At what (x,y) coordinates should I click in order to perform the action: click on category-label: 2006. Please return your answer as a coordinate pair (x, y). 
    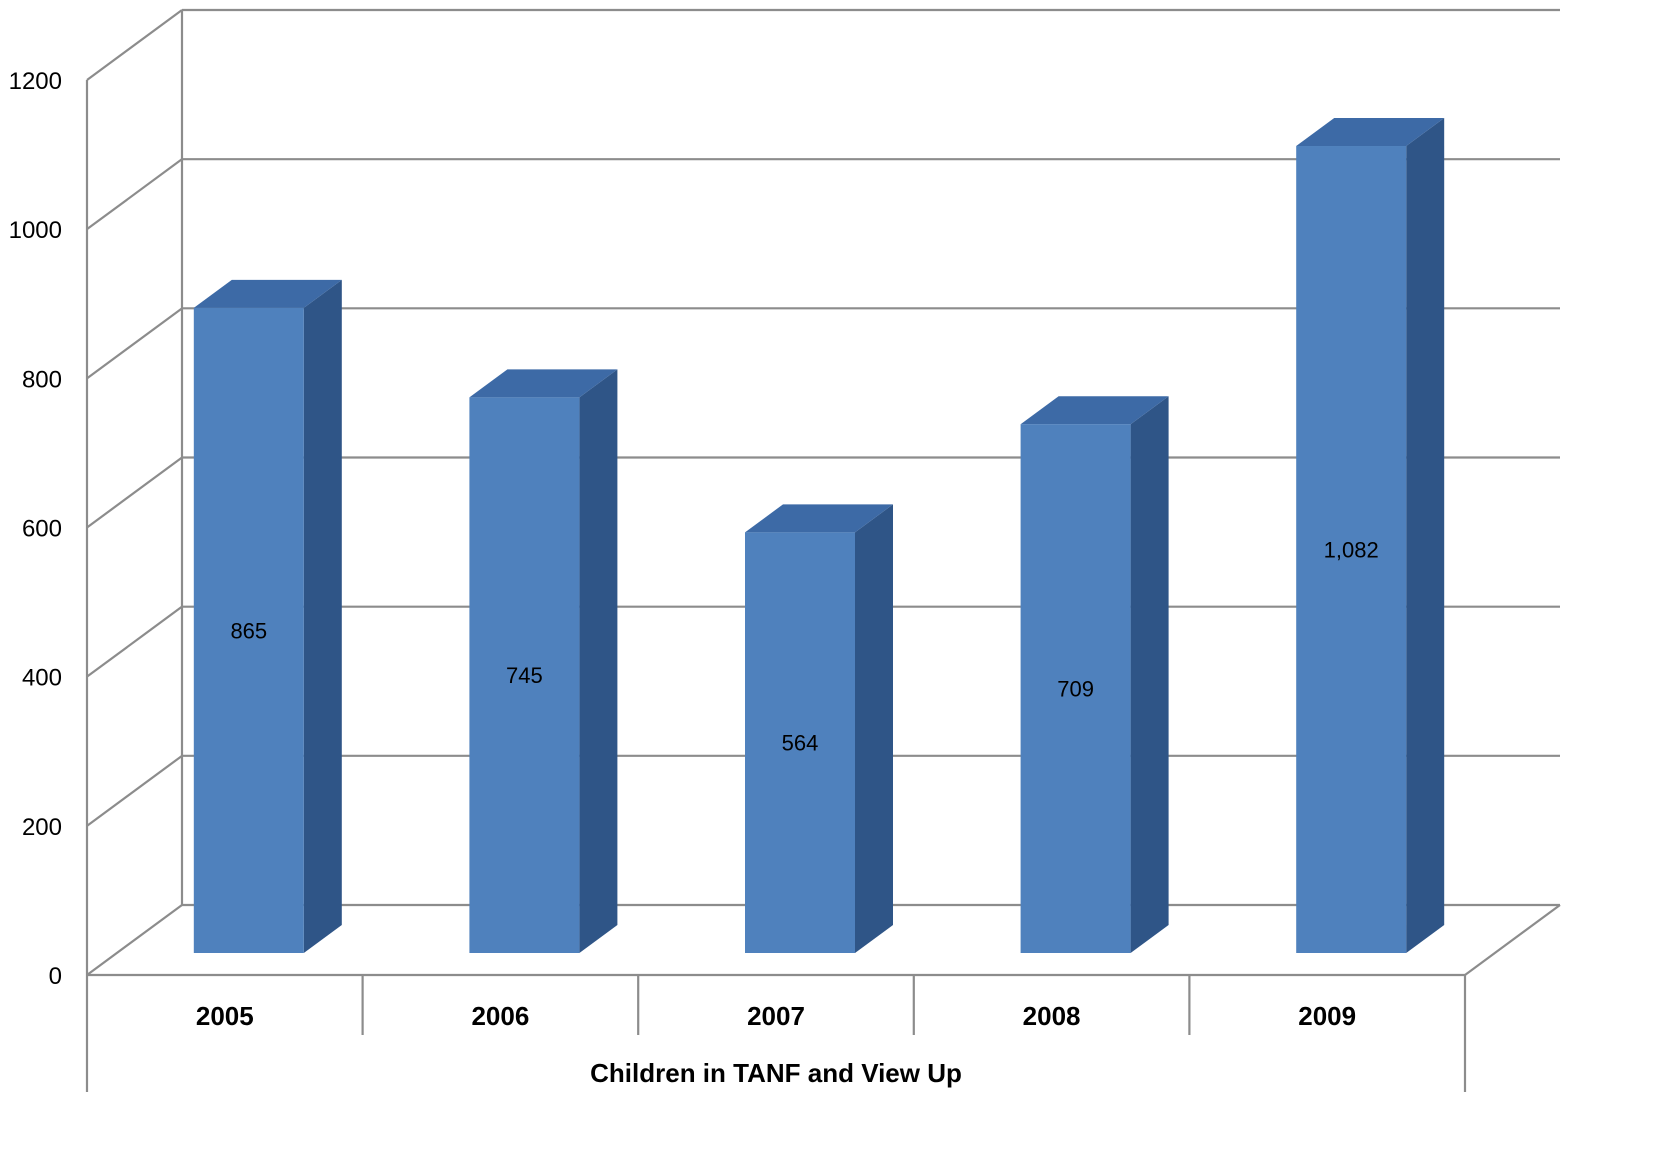
    Looking at the image, I should click on (500, 1016).